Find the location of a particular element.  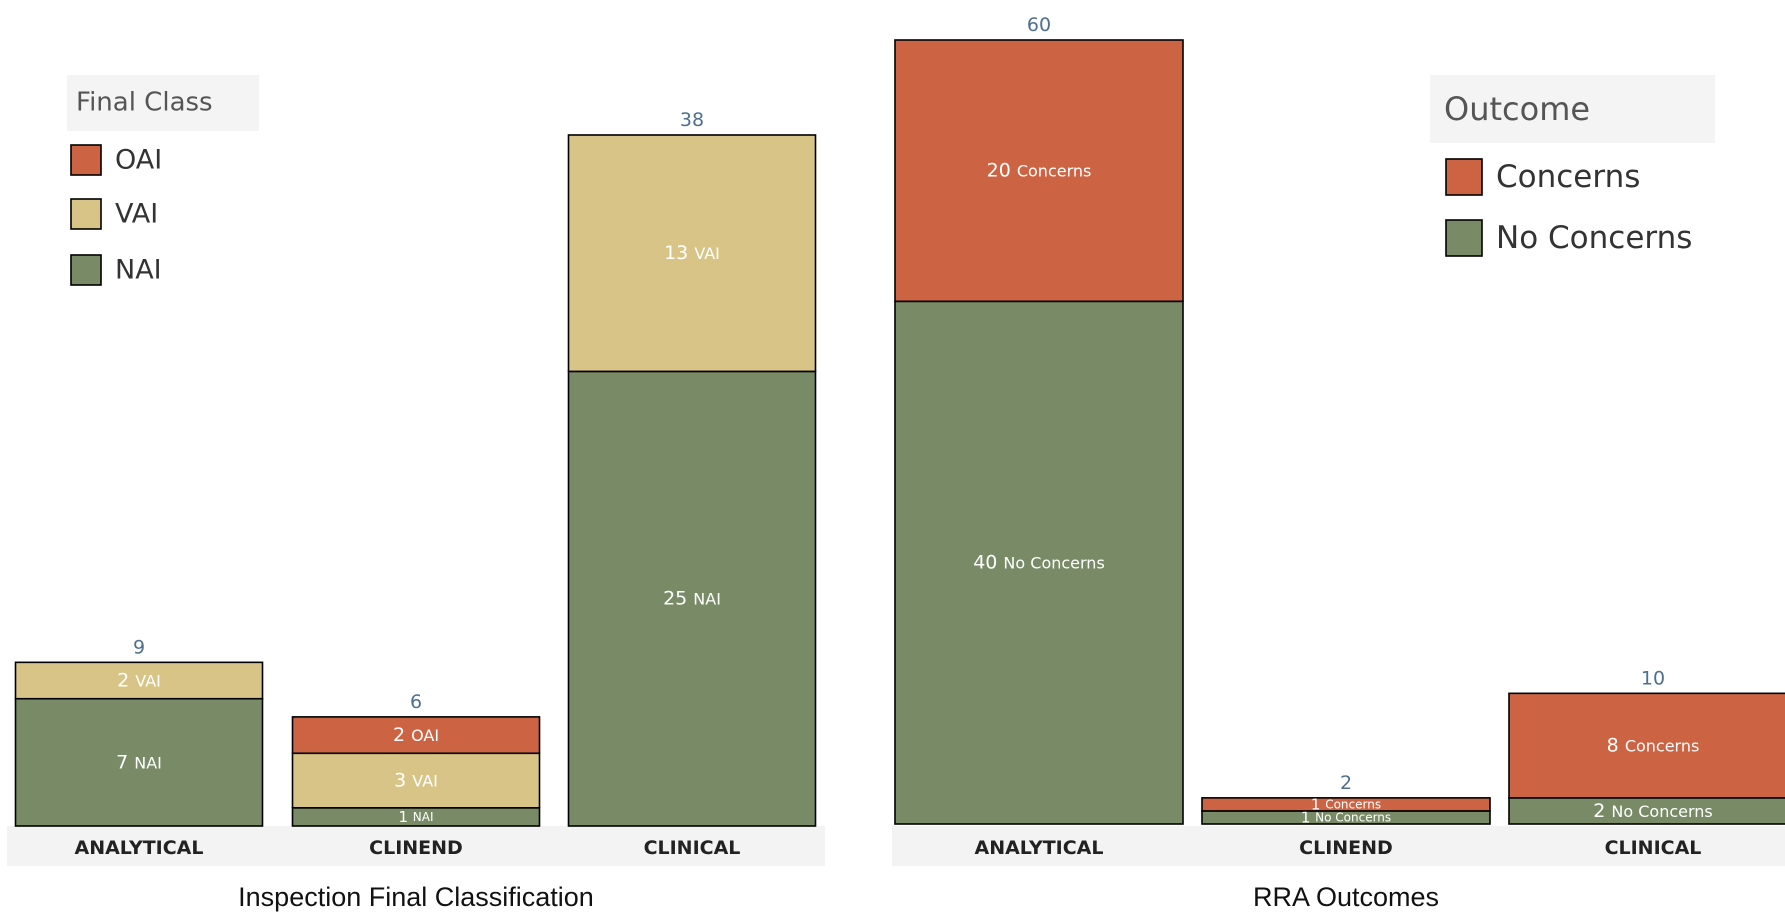

left-bar-clinend-vai-segment is located at coordinates (416, 780).